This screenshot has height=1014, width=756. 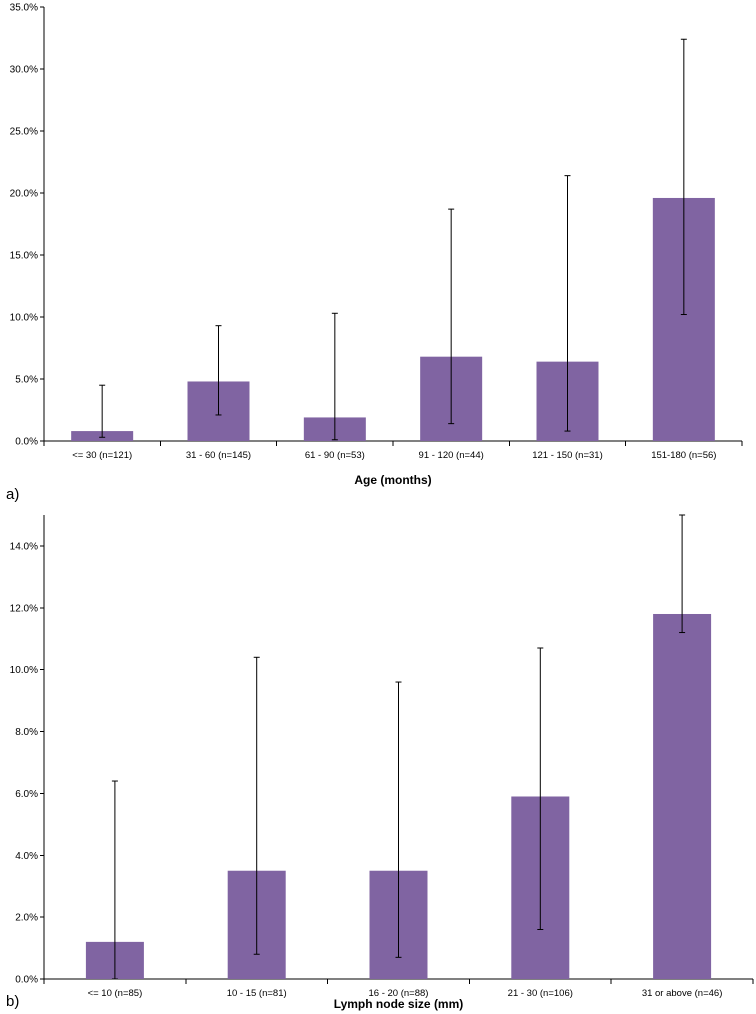 What do you see at coordinates (683, 455) in the screenshot?
I see `chart-a-category-label: 151-180 (n=56)` at bounding box center [683, 455].